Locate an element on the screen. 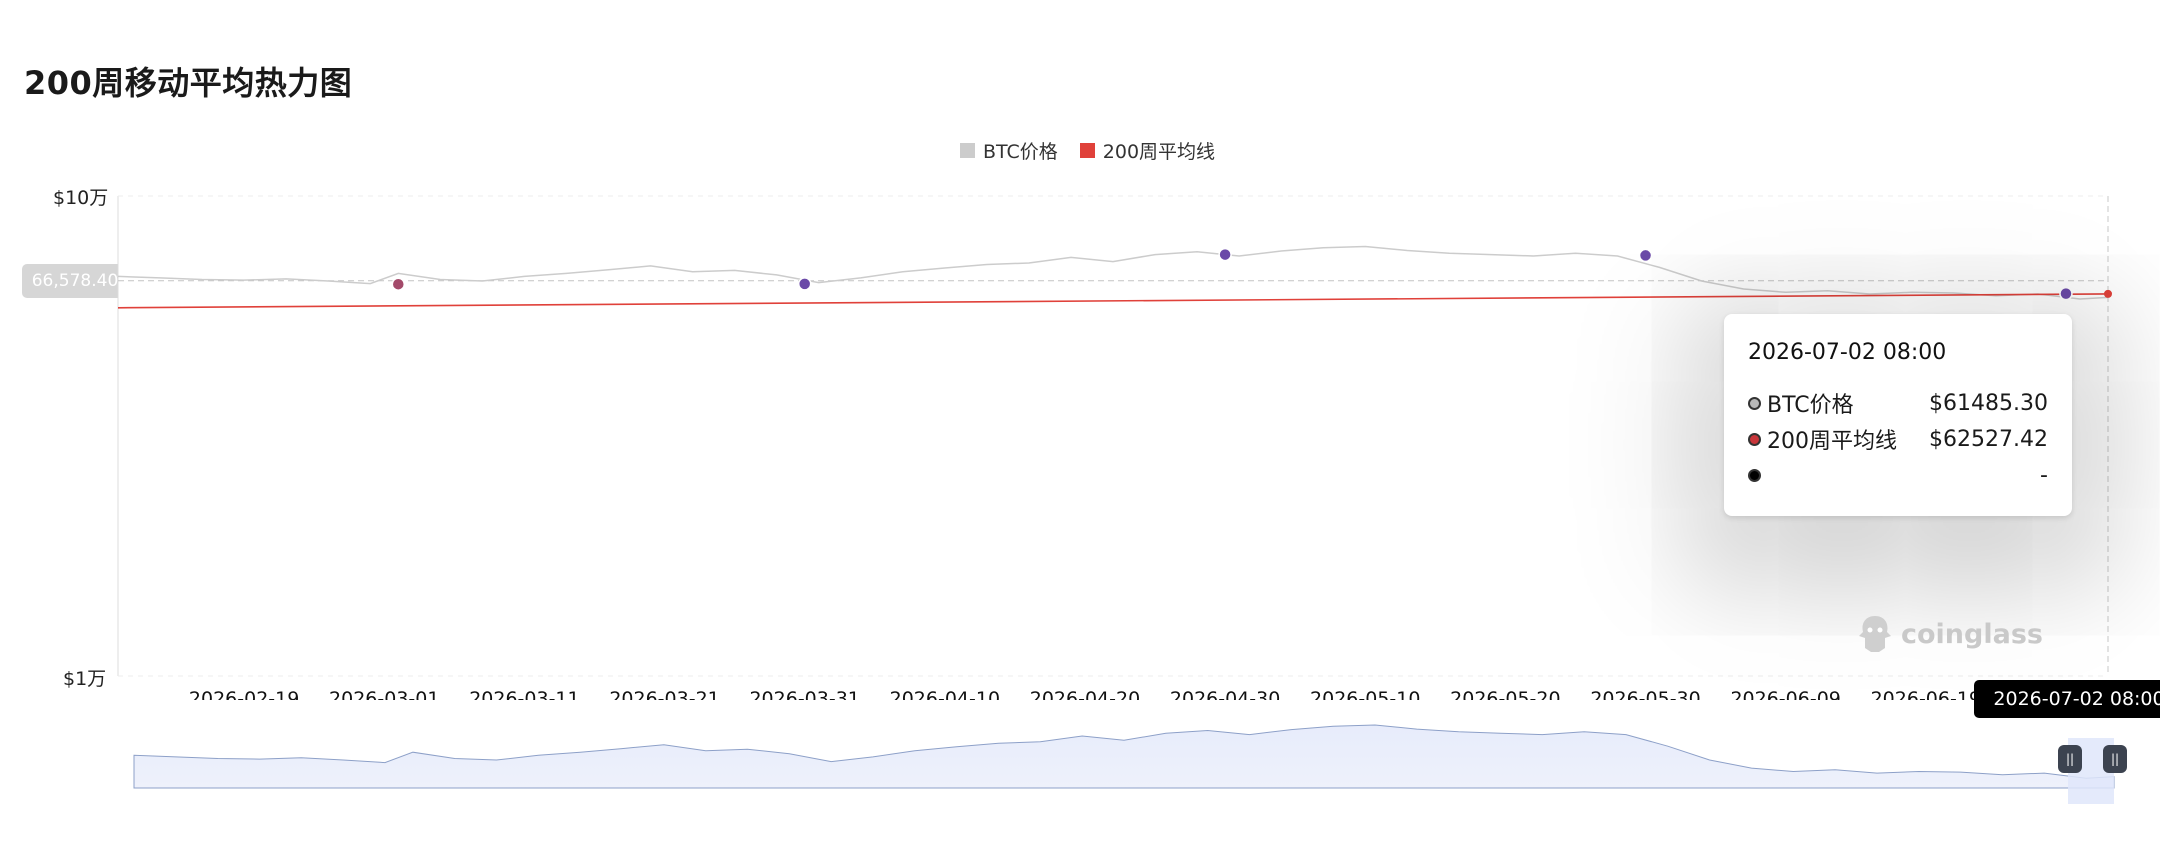  legend-swatch-200w-ma is located at coordinates (1087, 150).